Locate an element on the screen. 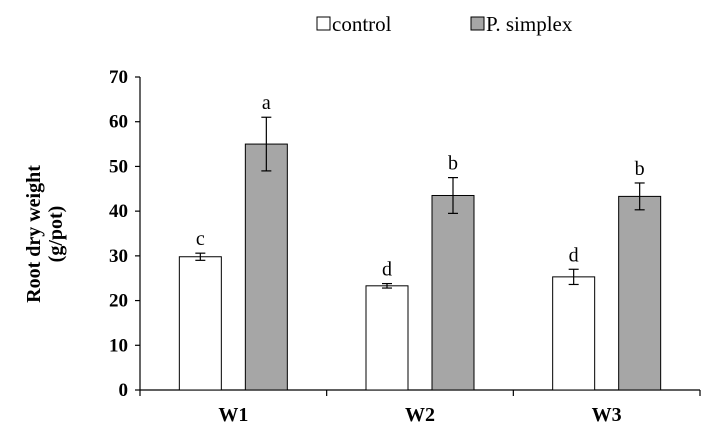 This screenshot has height=427, width=707. bar-p-simplex-w1 is located at coordinates (266, 267).